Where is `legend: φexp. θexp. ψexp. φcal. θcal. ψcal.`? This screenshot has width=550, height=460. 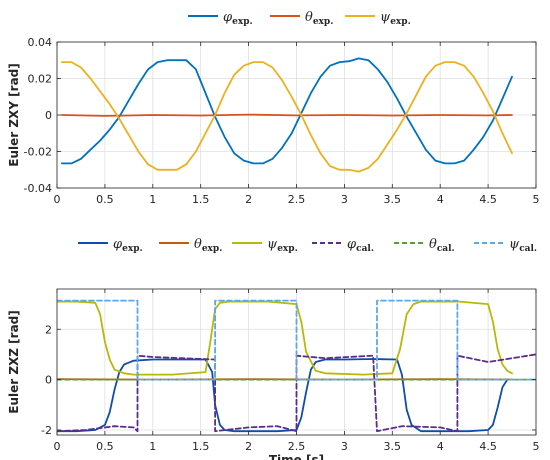 legend: φexp. θexp. ψexp. φcal. θcal. ψcal. is located at coordinates (307, 245).